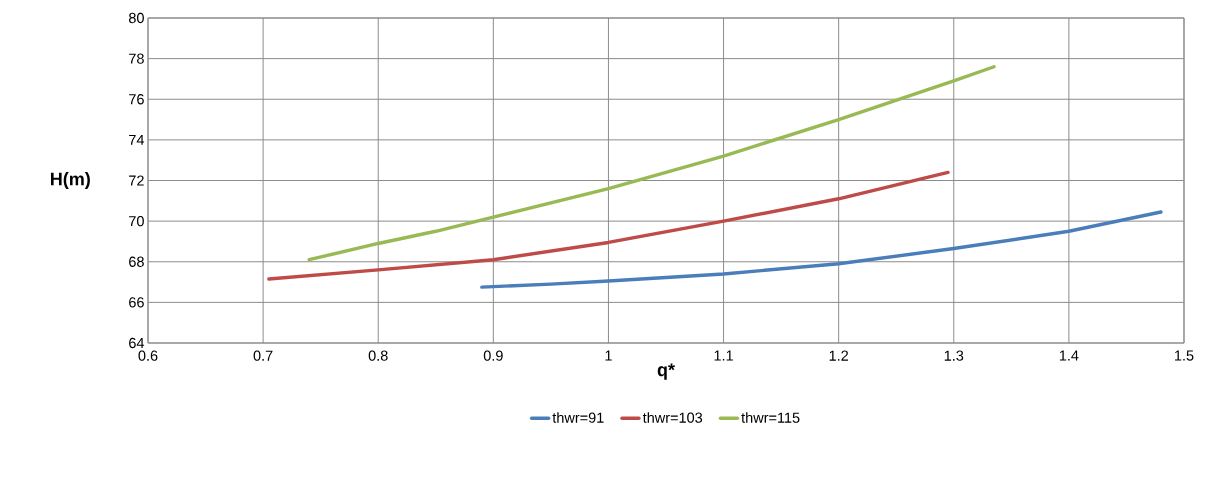  What do you see at coordinates (723, 355) in the screenshot?
I see `x-tick-label: 1.1` at bounding box center [723, 355].